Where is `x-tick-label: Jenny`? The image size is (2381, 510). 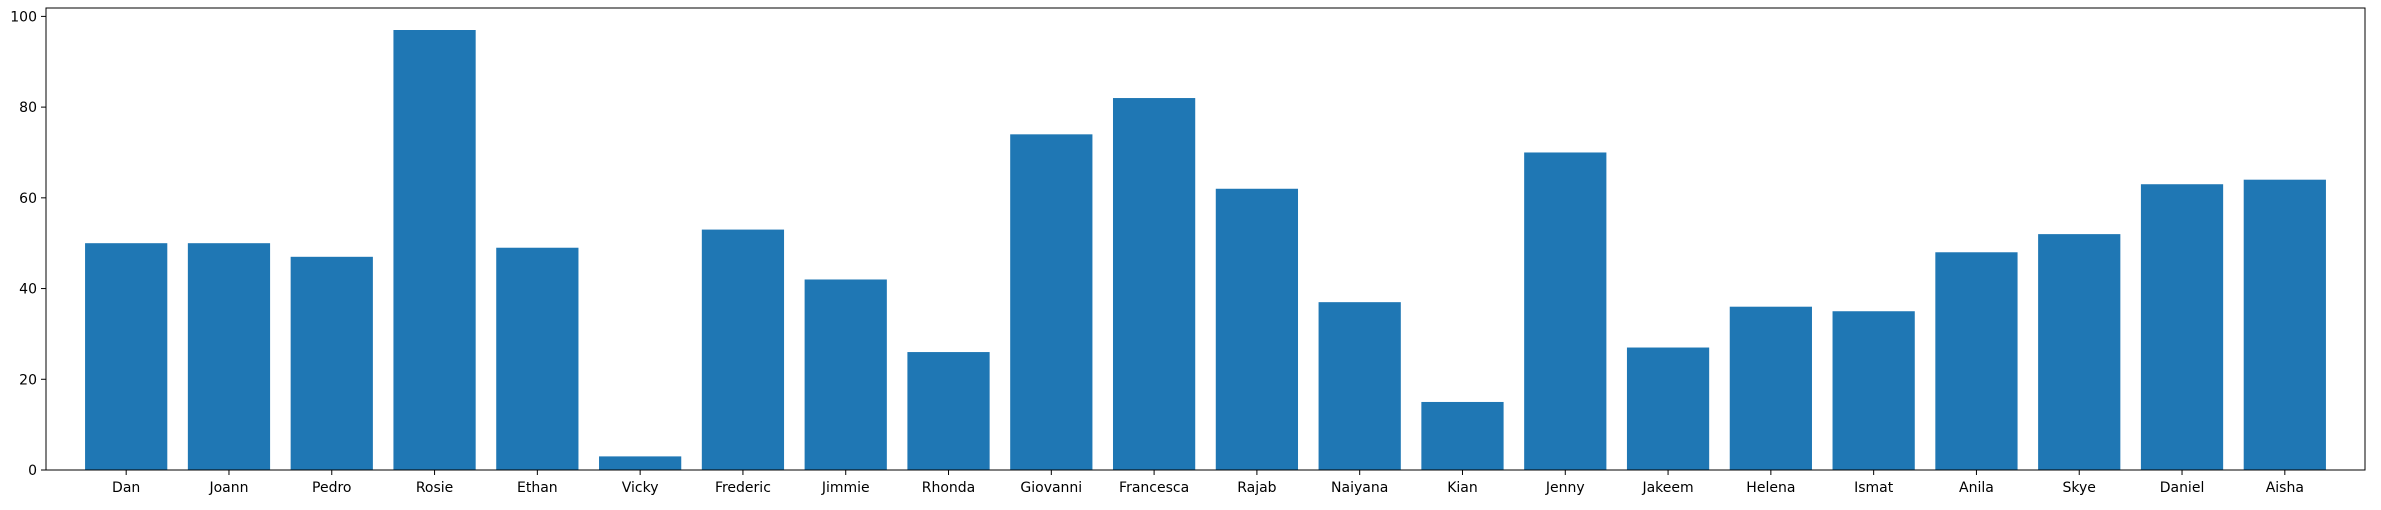 x-tick-label: Jenny is located at coordinates (1565, 488).